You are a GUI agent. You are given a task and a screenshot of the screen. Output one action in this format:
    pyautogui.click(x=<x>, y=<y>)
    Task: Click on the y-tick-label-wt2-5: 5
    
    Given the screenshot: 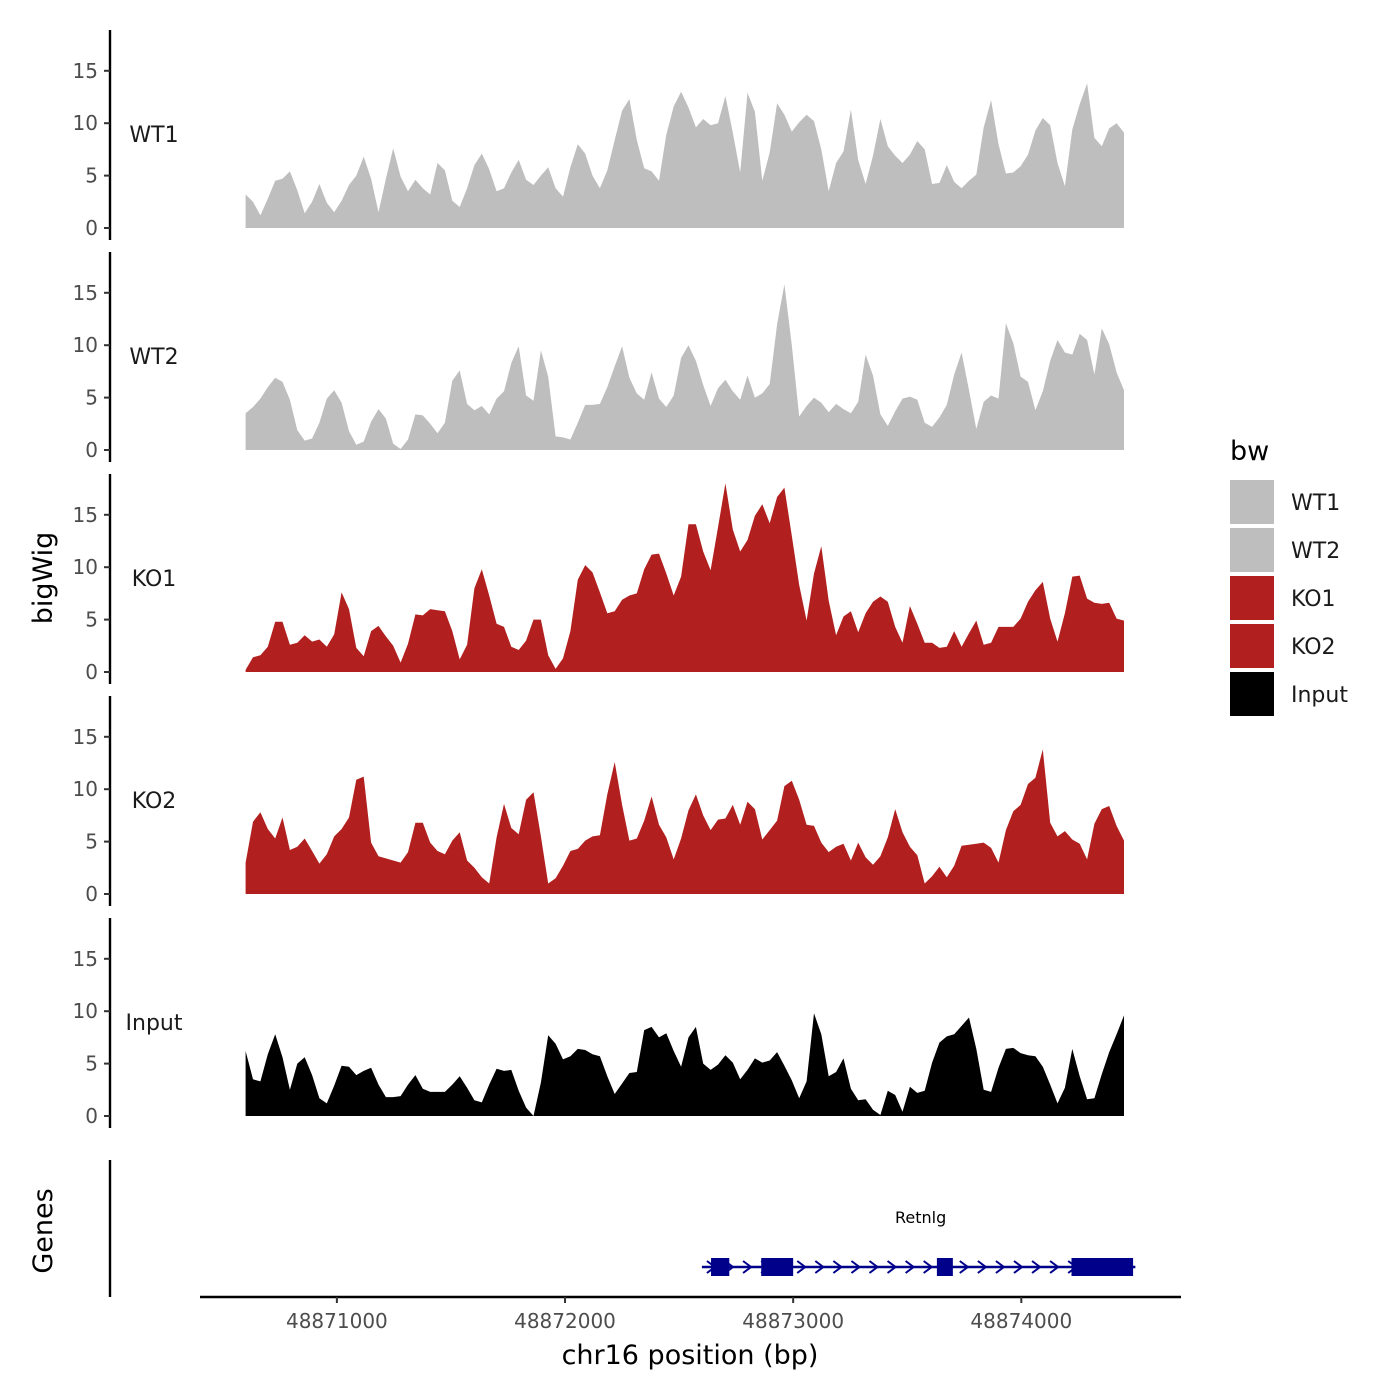 What is the action you would take?
    pyautogui.click(x=91, y=398)
    